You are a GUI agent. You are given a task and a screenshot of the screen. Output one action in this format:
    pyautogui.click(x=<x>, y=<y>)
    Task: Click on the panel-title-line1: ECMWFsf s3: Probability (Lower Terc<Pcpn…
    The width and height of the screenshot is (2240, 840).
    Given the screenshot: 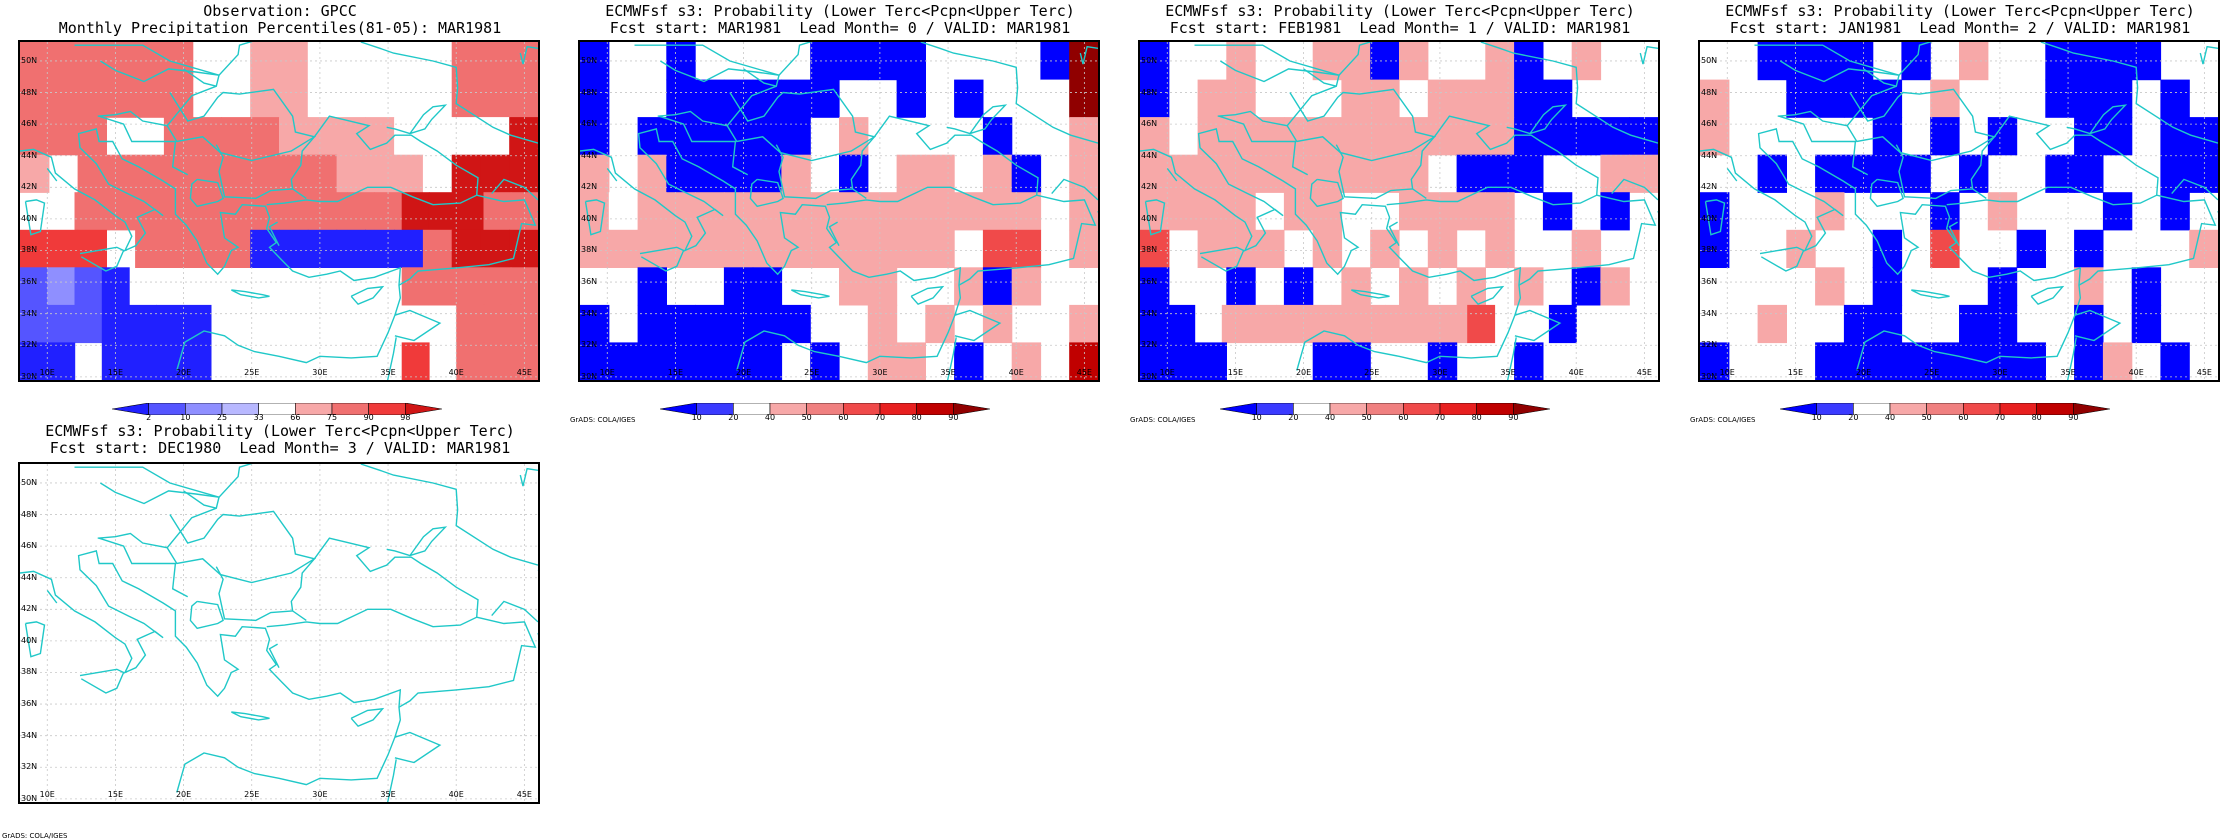 What is the action you would take?
    pyautogui.click(x=840, y=11)
    